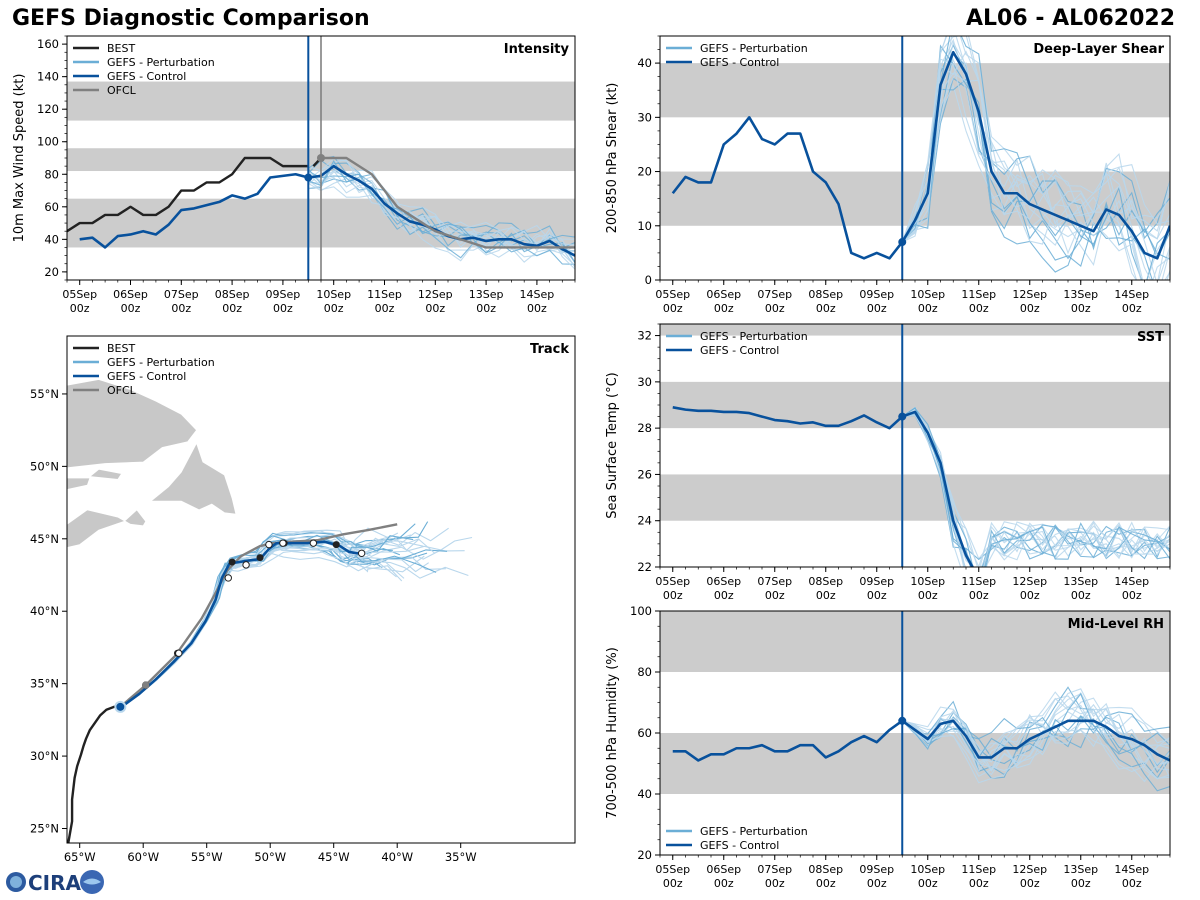  Describe the element at coordinates (146, 685) in the screenshot. I see `ofcl-init-position` at that location.